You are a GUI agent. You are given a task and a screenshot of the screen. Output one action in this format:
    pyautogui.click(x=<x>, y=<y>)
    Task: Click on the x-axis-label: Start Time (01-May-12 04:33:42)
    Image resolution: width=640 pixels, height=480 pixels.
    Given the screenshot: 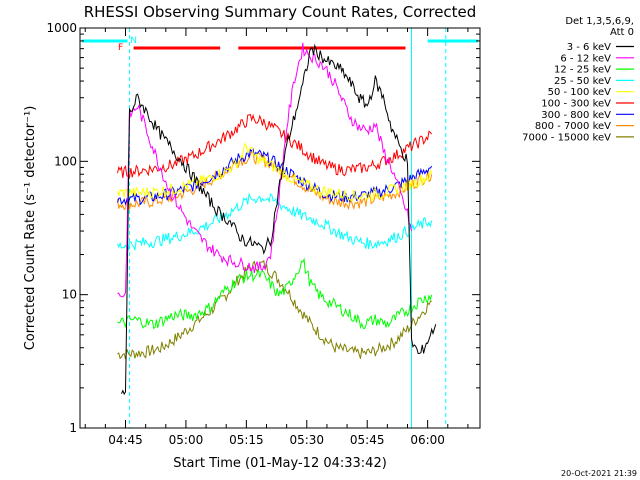 What is the action you would take?
    pyautogui.click(x=280, y=463)
    